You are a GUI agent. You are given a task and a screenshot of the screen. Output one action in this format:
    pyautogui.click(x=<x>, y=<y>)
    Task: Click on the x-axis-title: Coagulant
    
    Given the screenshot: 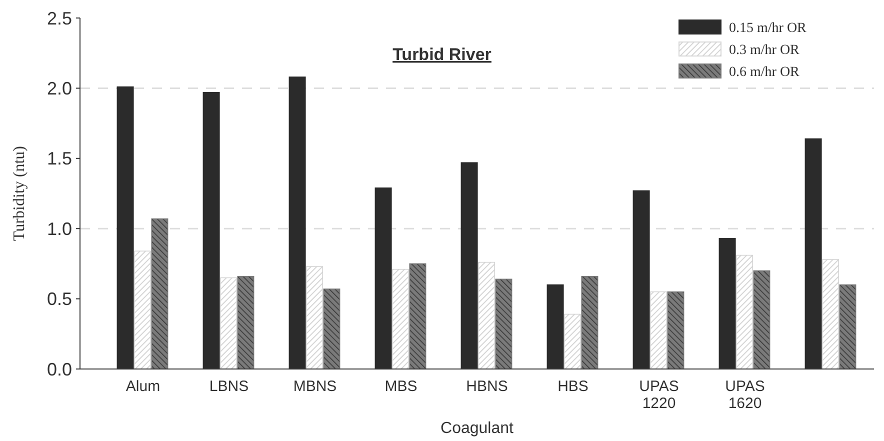 What is the action you would take?
    pyautogui.click(x=477, y=428)
    